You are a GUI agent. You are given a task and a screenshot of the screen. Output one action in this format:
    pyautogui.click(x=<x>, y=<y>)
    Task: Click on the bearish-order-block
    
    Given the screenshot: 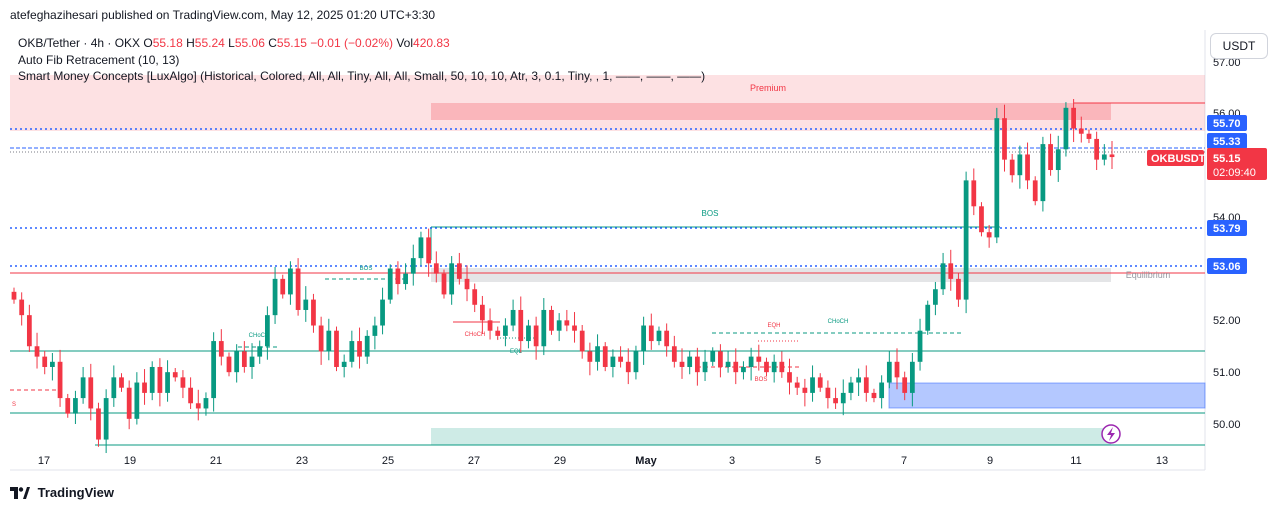 What is the action you would take?
    pyautogui.click(x=771, y=111)
    